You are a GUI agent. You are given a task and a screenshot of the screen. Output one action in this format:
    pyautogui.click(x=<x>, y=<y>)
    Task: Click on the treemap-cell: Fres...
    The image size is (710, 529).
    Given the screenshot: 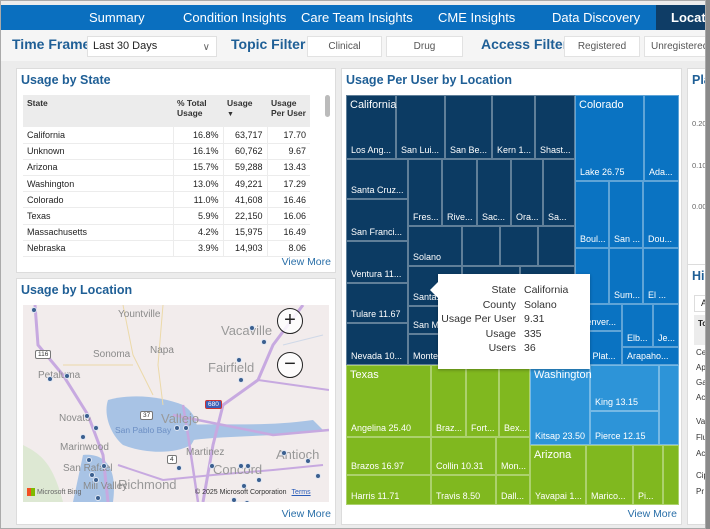 What is the action you would take?
    pyautogui.click(x=425, y=192)
    